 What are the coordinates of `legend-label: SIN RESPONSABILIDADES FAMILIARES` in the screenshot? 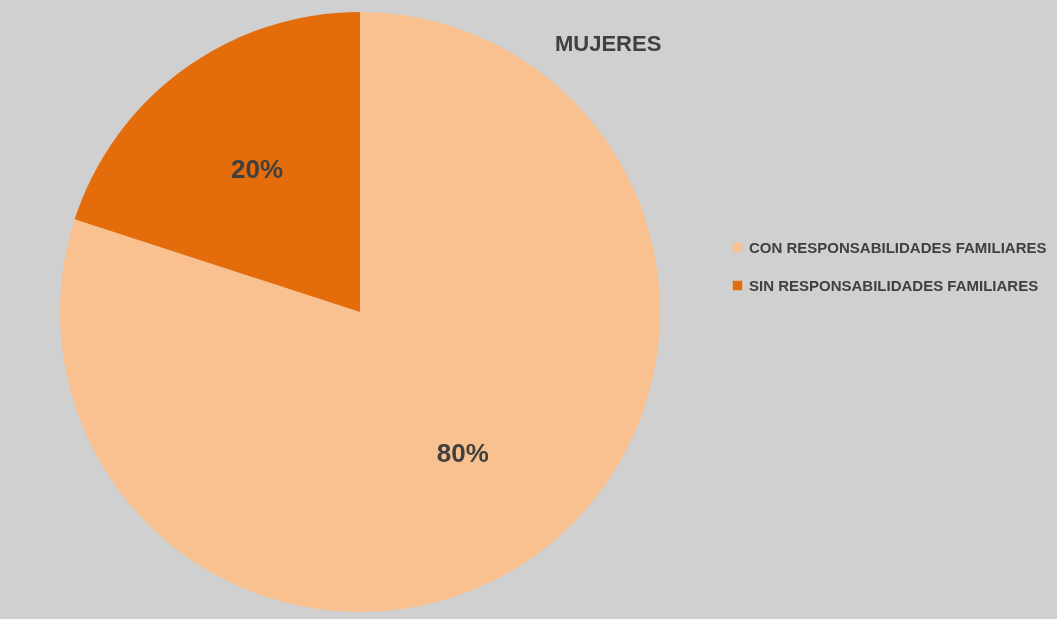 It's located at (894, 285).